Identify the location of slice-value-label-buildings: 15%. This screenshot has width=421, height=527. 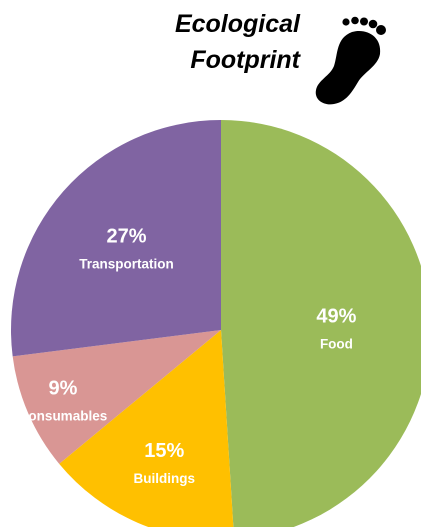
(164, 451).